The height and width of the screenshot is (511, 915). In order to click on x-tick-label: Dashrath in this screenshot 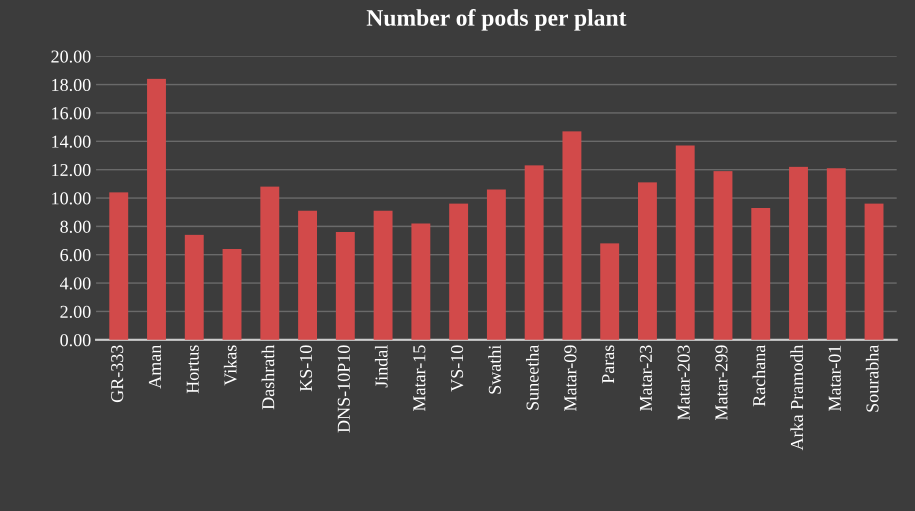, I will do `click(268, 377)`.